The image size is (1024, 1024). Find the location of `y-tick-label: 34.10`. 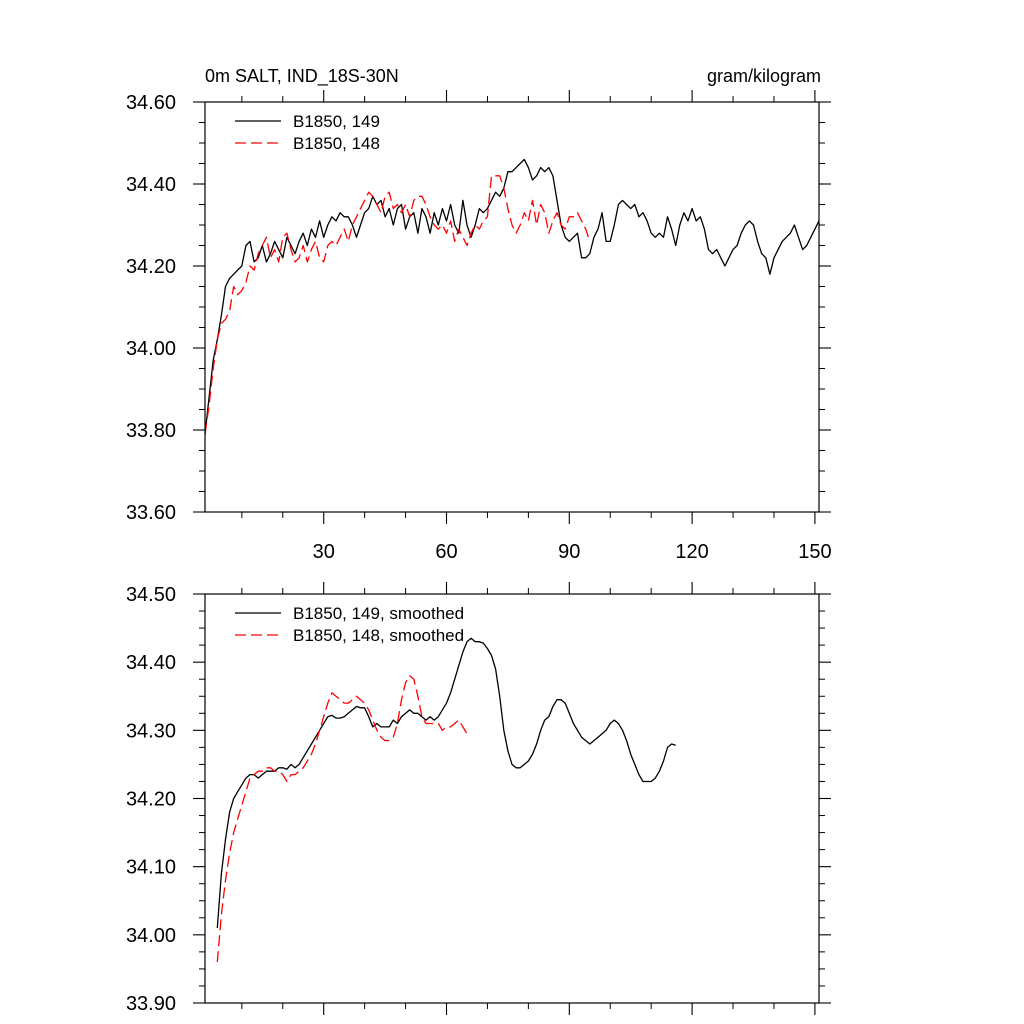

y-tick-label: 34.10 is located at coordinates (151, 868).